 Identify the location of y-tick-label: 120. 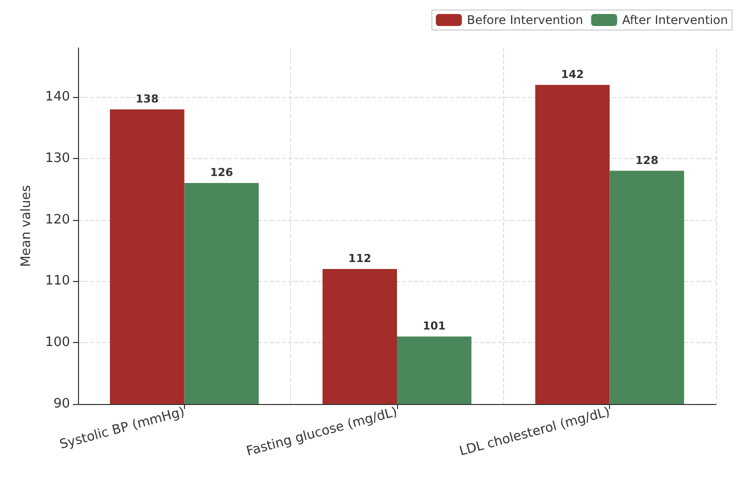
(57, 220).